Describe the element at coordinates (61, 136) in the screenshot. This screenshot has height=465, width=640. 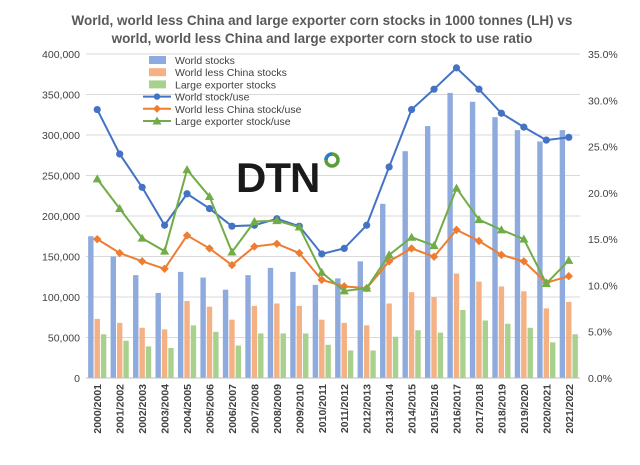
I see `left-axis-tick-label: 300,000` at that location.